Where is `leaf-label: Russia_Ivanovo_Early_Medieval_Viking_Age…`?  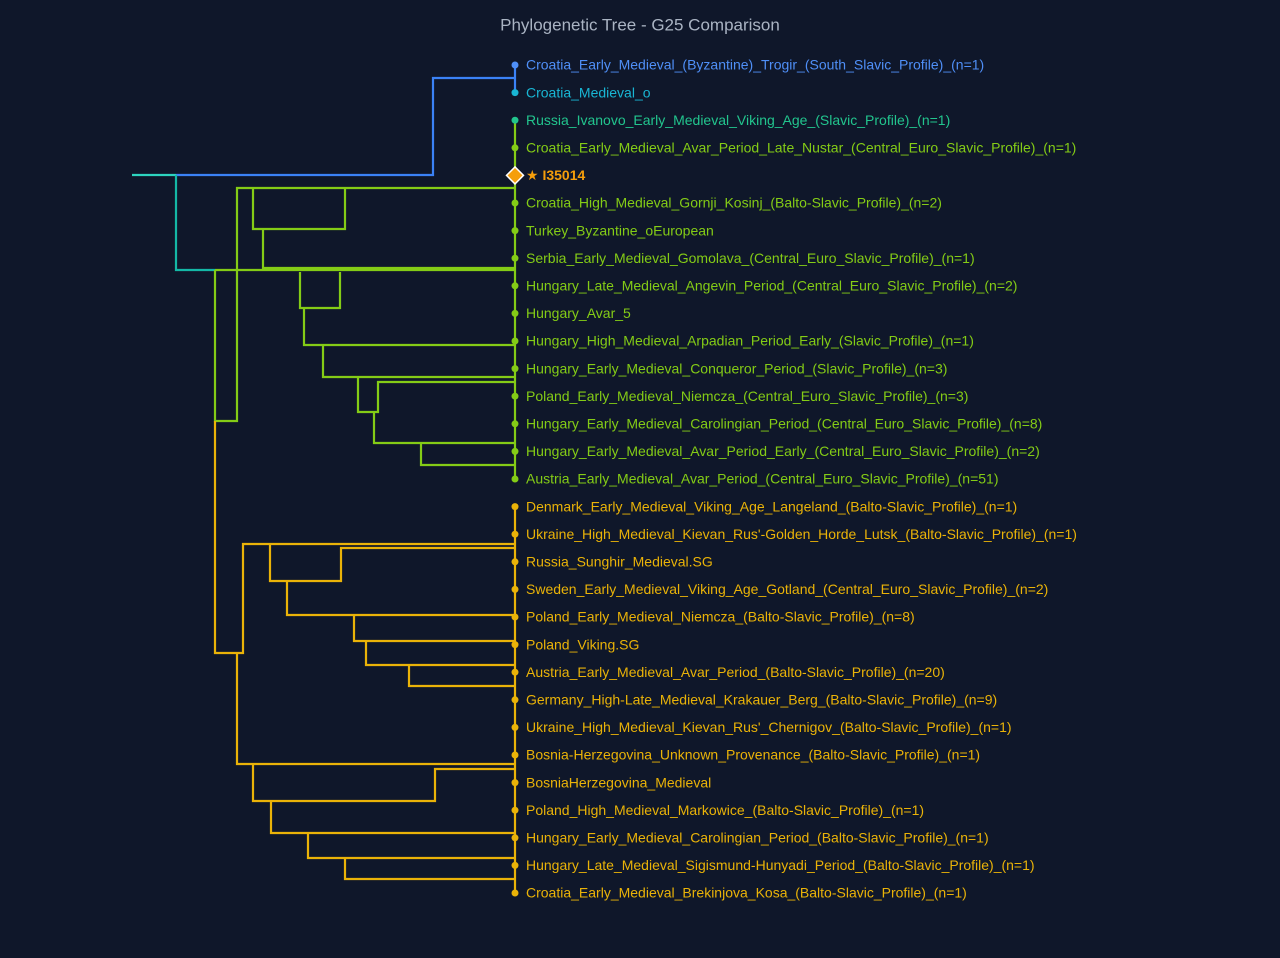 leaf-label: Russia_Ivanovo_Early_Medieval_Viking_Age… is located at coordinates (738, 120).